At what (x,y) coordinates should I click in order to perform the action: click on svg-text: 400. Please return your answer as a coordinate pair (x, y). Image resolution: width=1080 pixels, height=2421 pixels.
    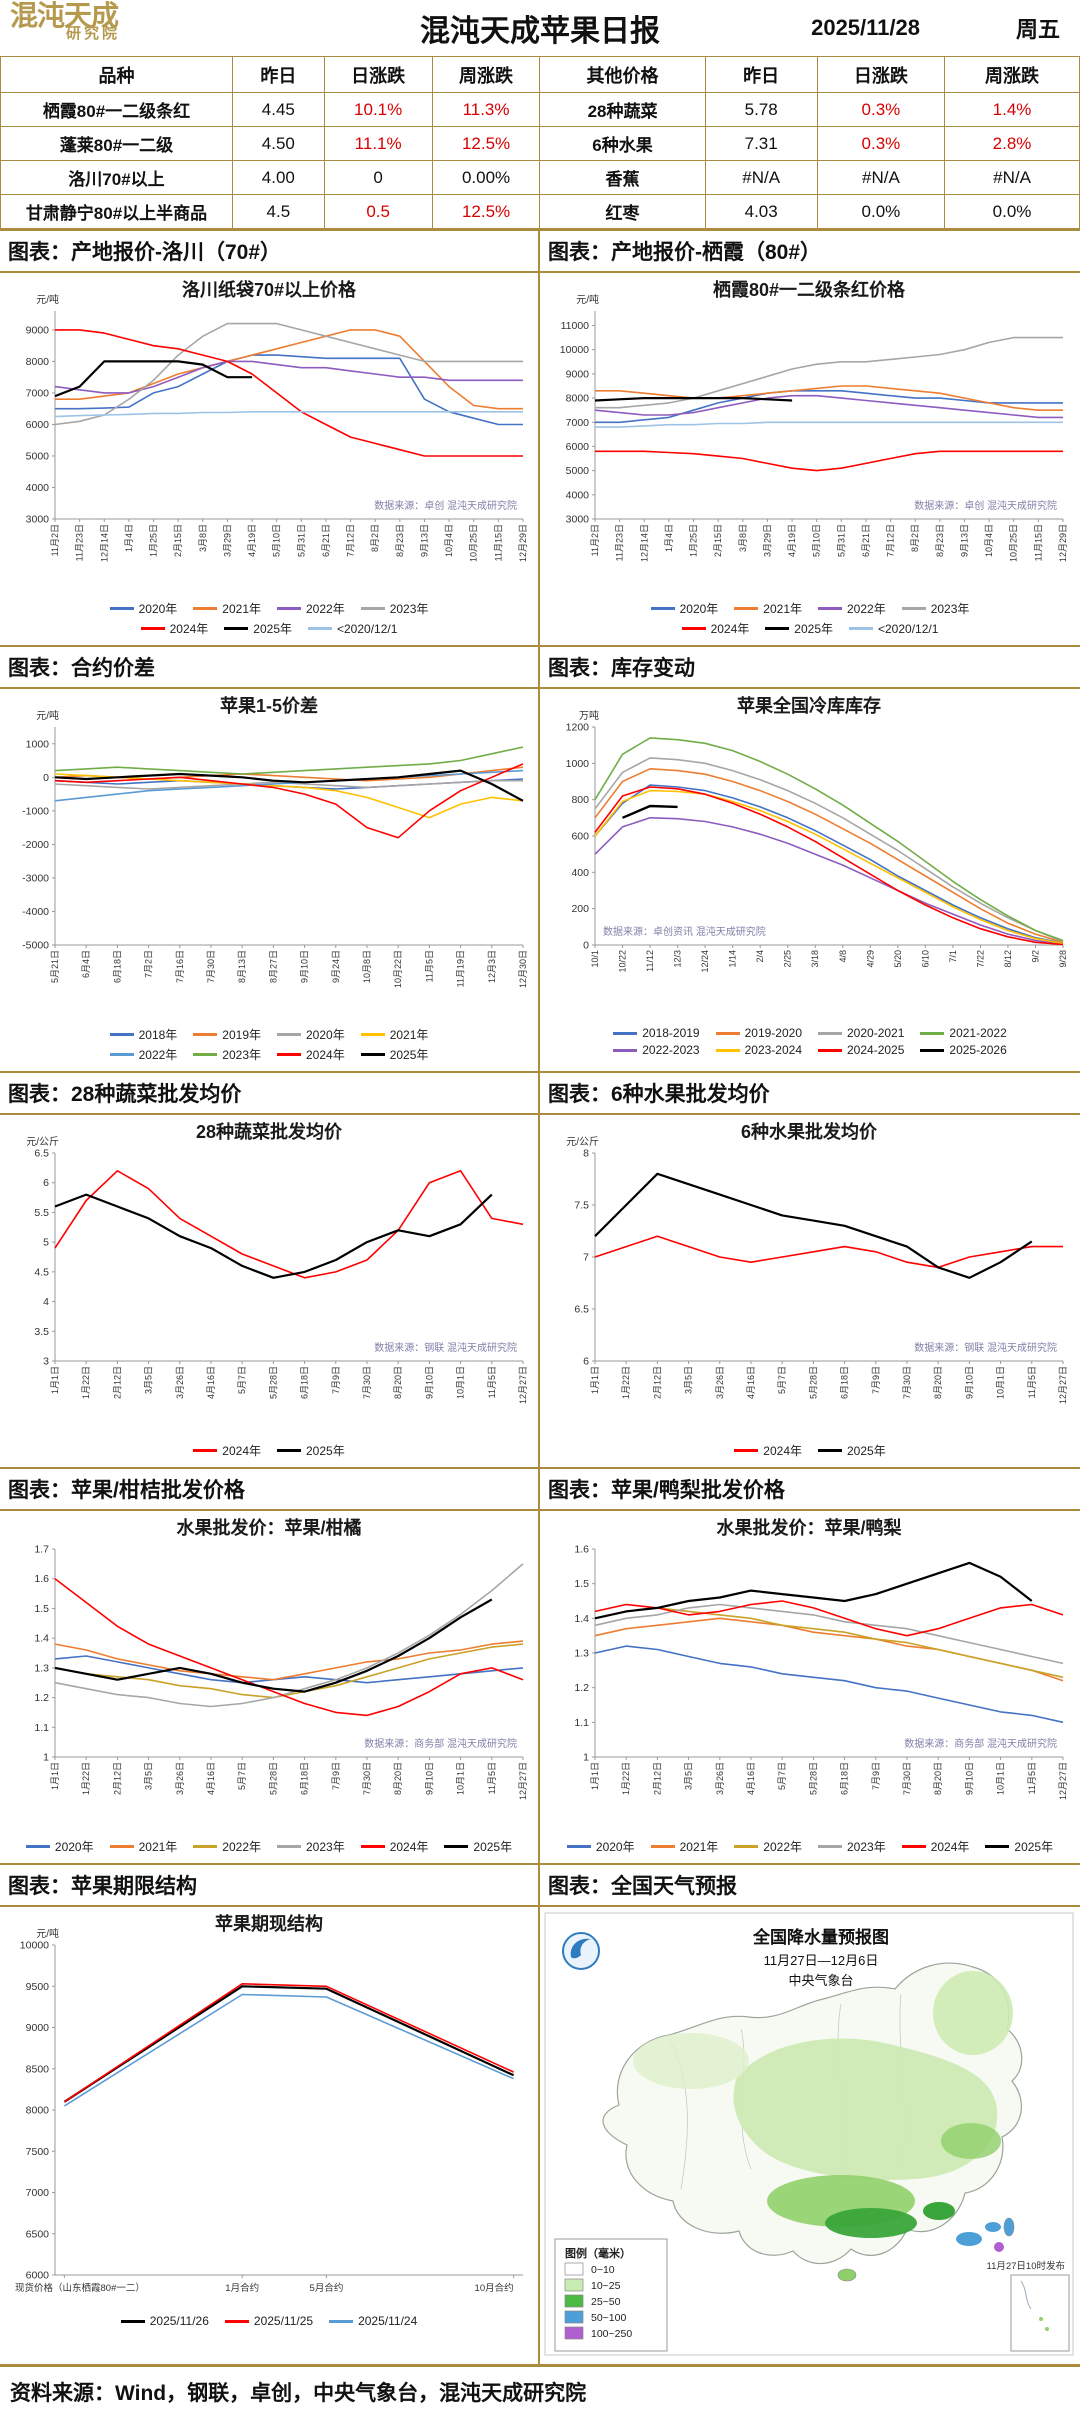
    Looking at the image, I should click on (580, 873).